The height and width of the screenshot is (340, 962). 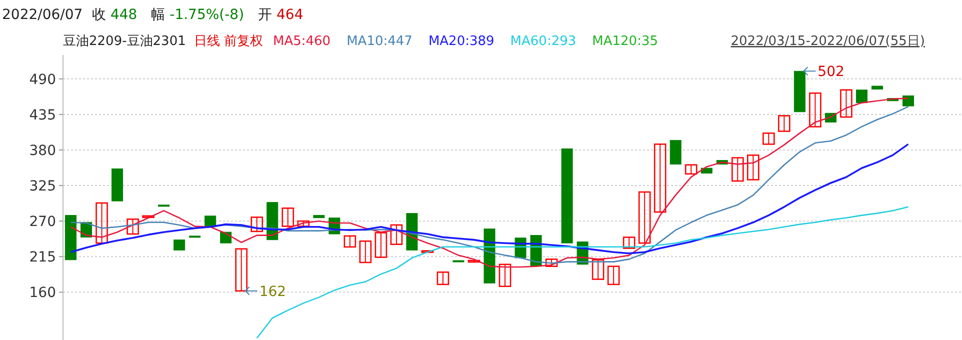 I want to click on text: 日线 前复权, so click(x=228, y=41).